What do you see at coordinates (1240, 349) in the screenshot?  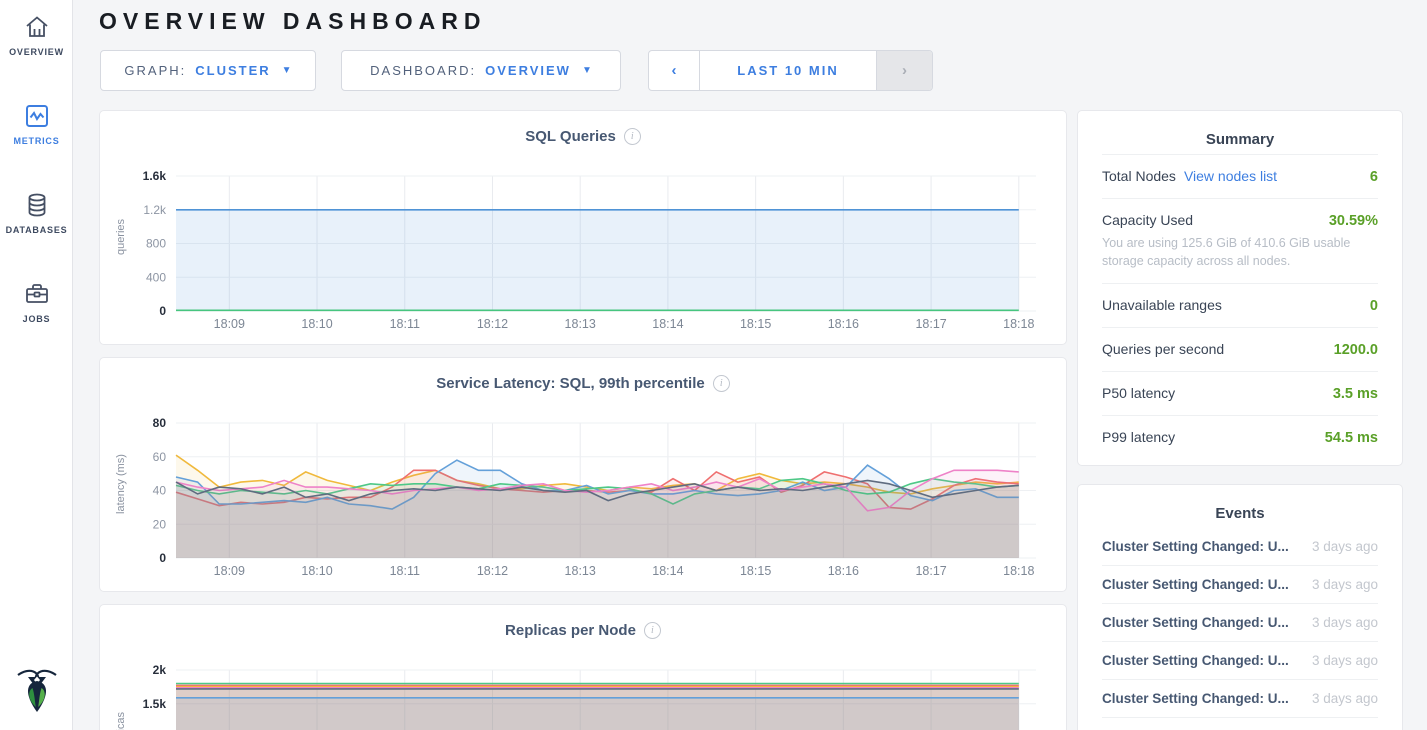 I see `summary-row-qps: Queries per second 1200.0` at bounding box center [1240, 349].